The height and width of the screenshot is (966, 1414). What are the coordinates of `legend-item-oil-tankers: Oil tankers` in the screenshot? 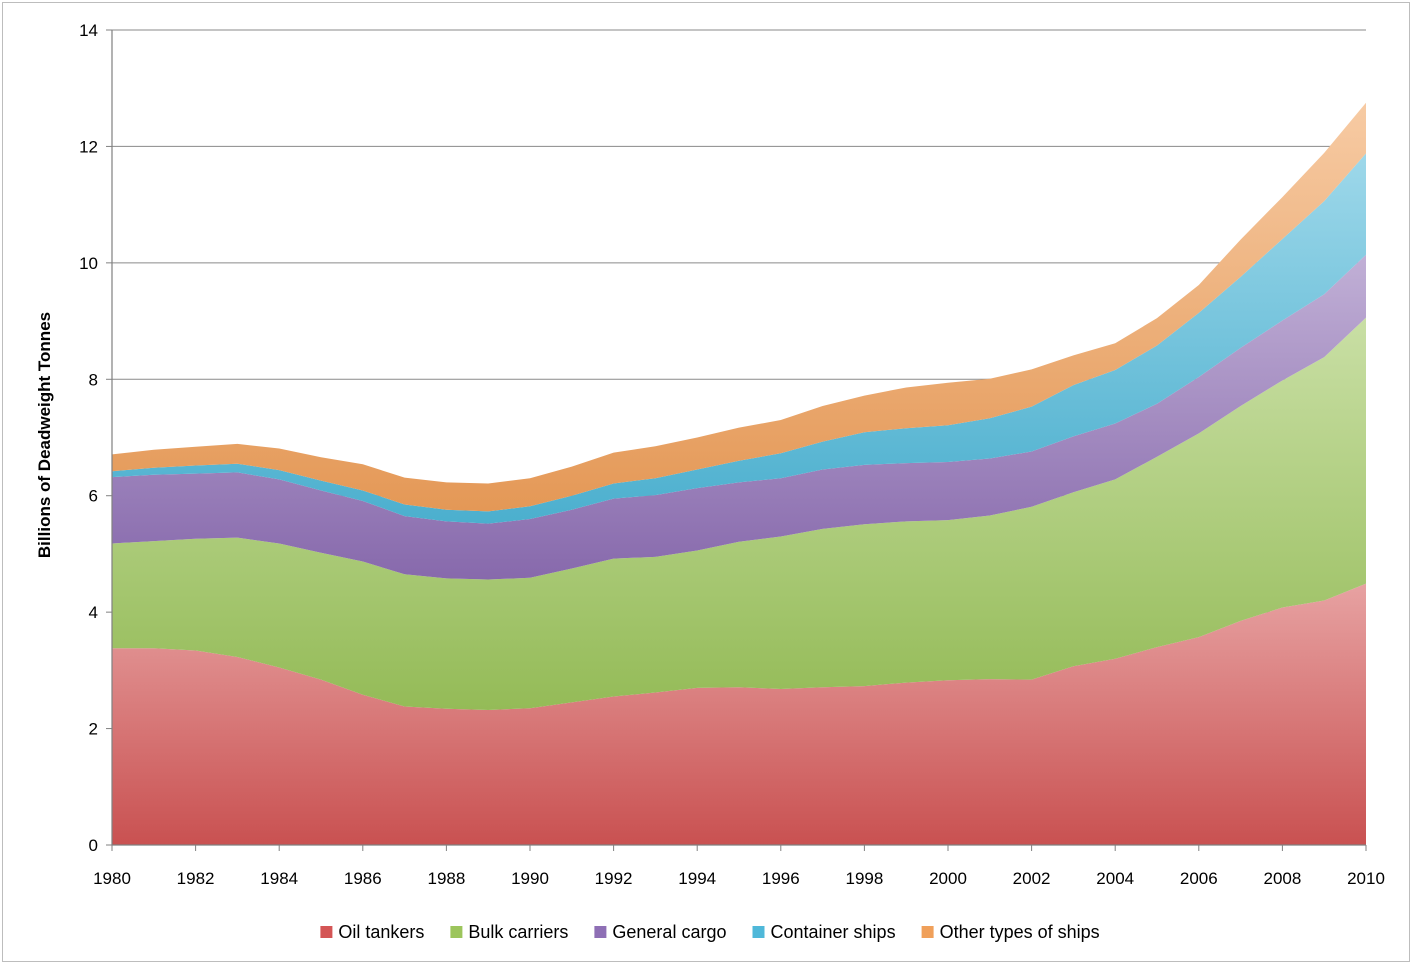 It's located at (372, 932).